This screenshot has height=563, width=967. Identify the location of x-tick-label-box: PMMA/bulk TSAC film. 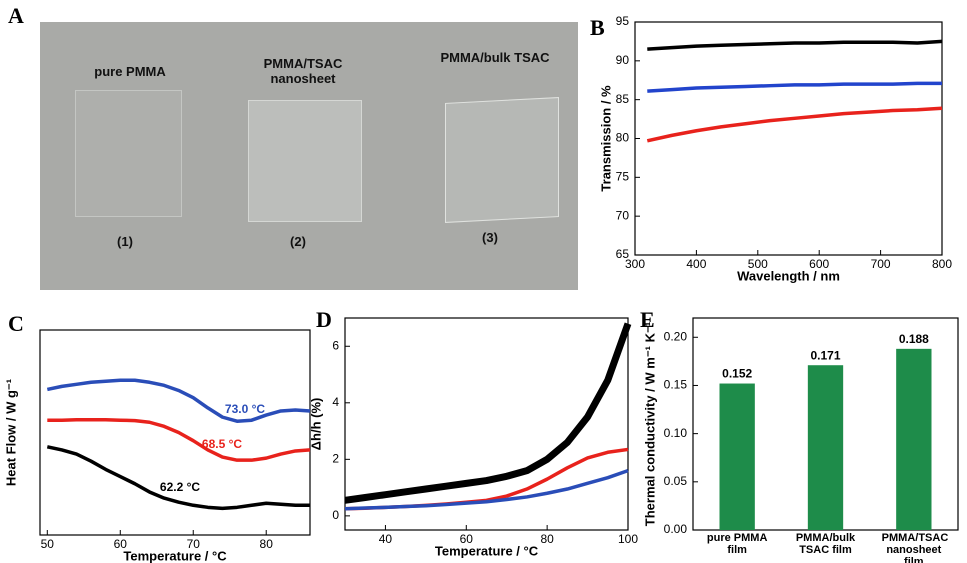
(825, 544).